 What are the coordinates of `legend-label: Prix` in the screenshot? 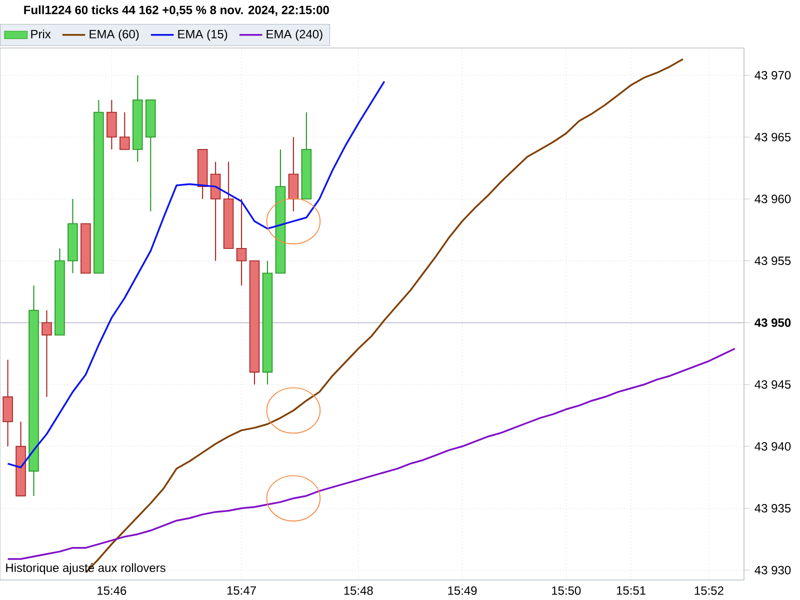 It's located at (41, 34).